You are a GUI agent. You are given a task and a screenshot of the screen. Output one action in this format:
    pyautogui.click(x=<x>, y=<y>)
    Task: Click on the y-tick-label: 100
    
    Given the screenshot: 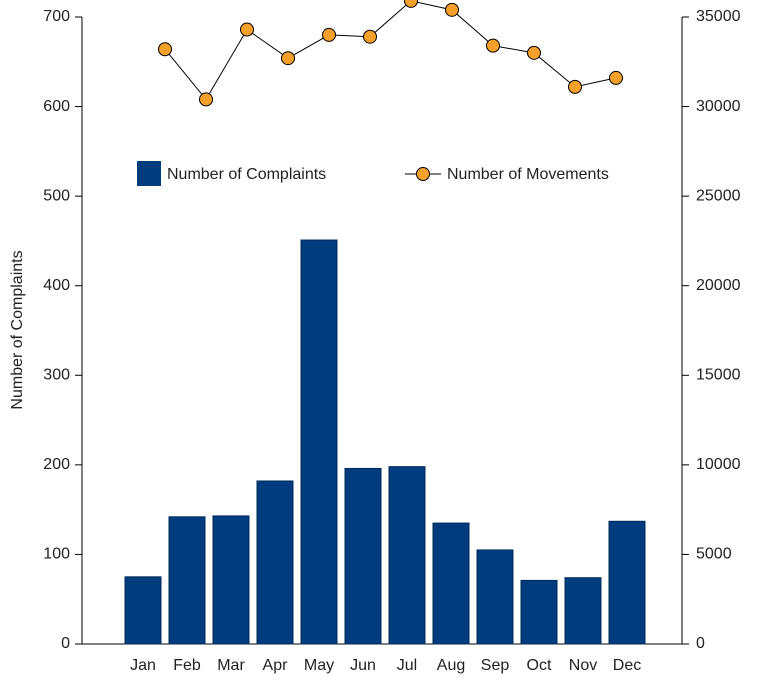 What is the action you would take?
    pyautogui.click(x=56, y=554)
    